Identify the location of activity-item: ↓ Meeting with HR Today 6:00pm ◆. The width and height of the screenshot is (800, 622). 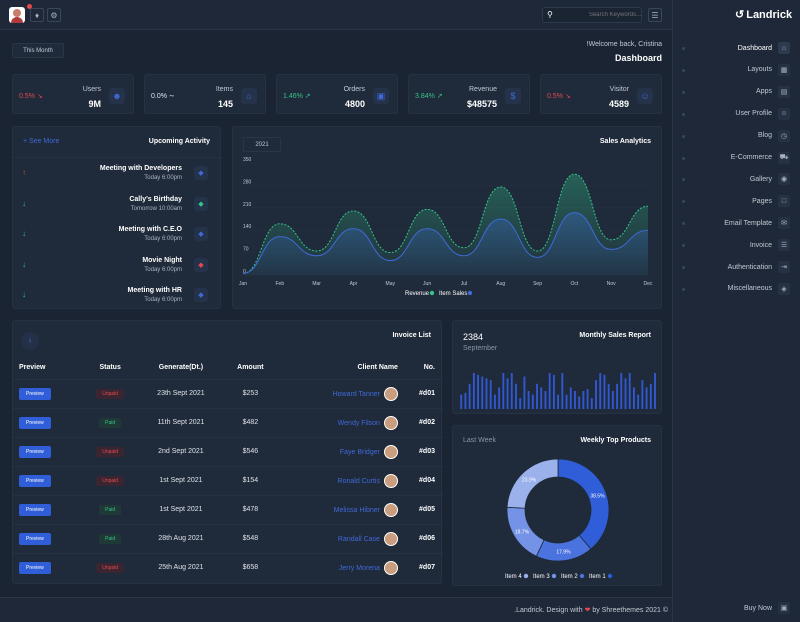
(115, 298).